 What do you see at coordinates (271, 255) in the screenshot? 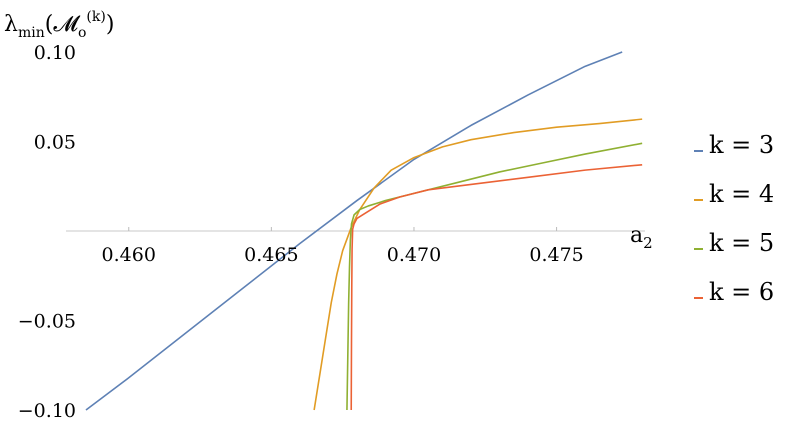
I see `x-tick-label: 0.465` at bounding box center [271, 255].